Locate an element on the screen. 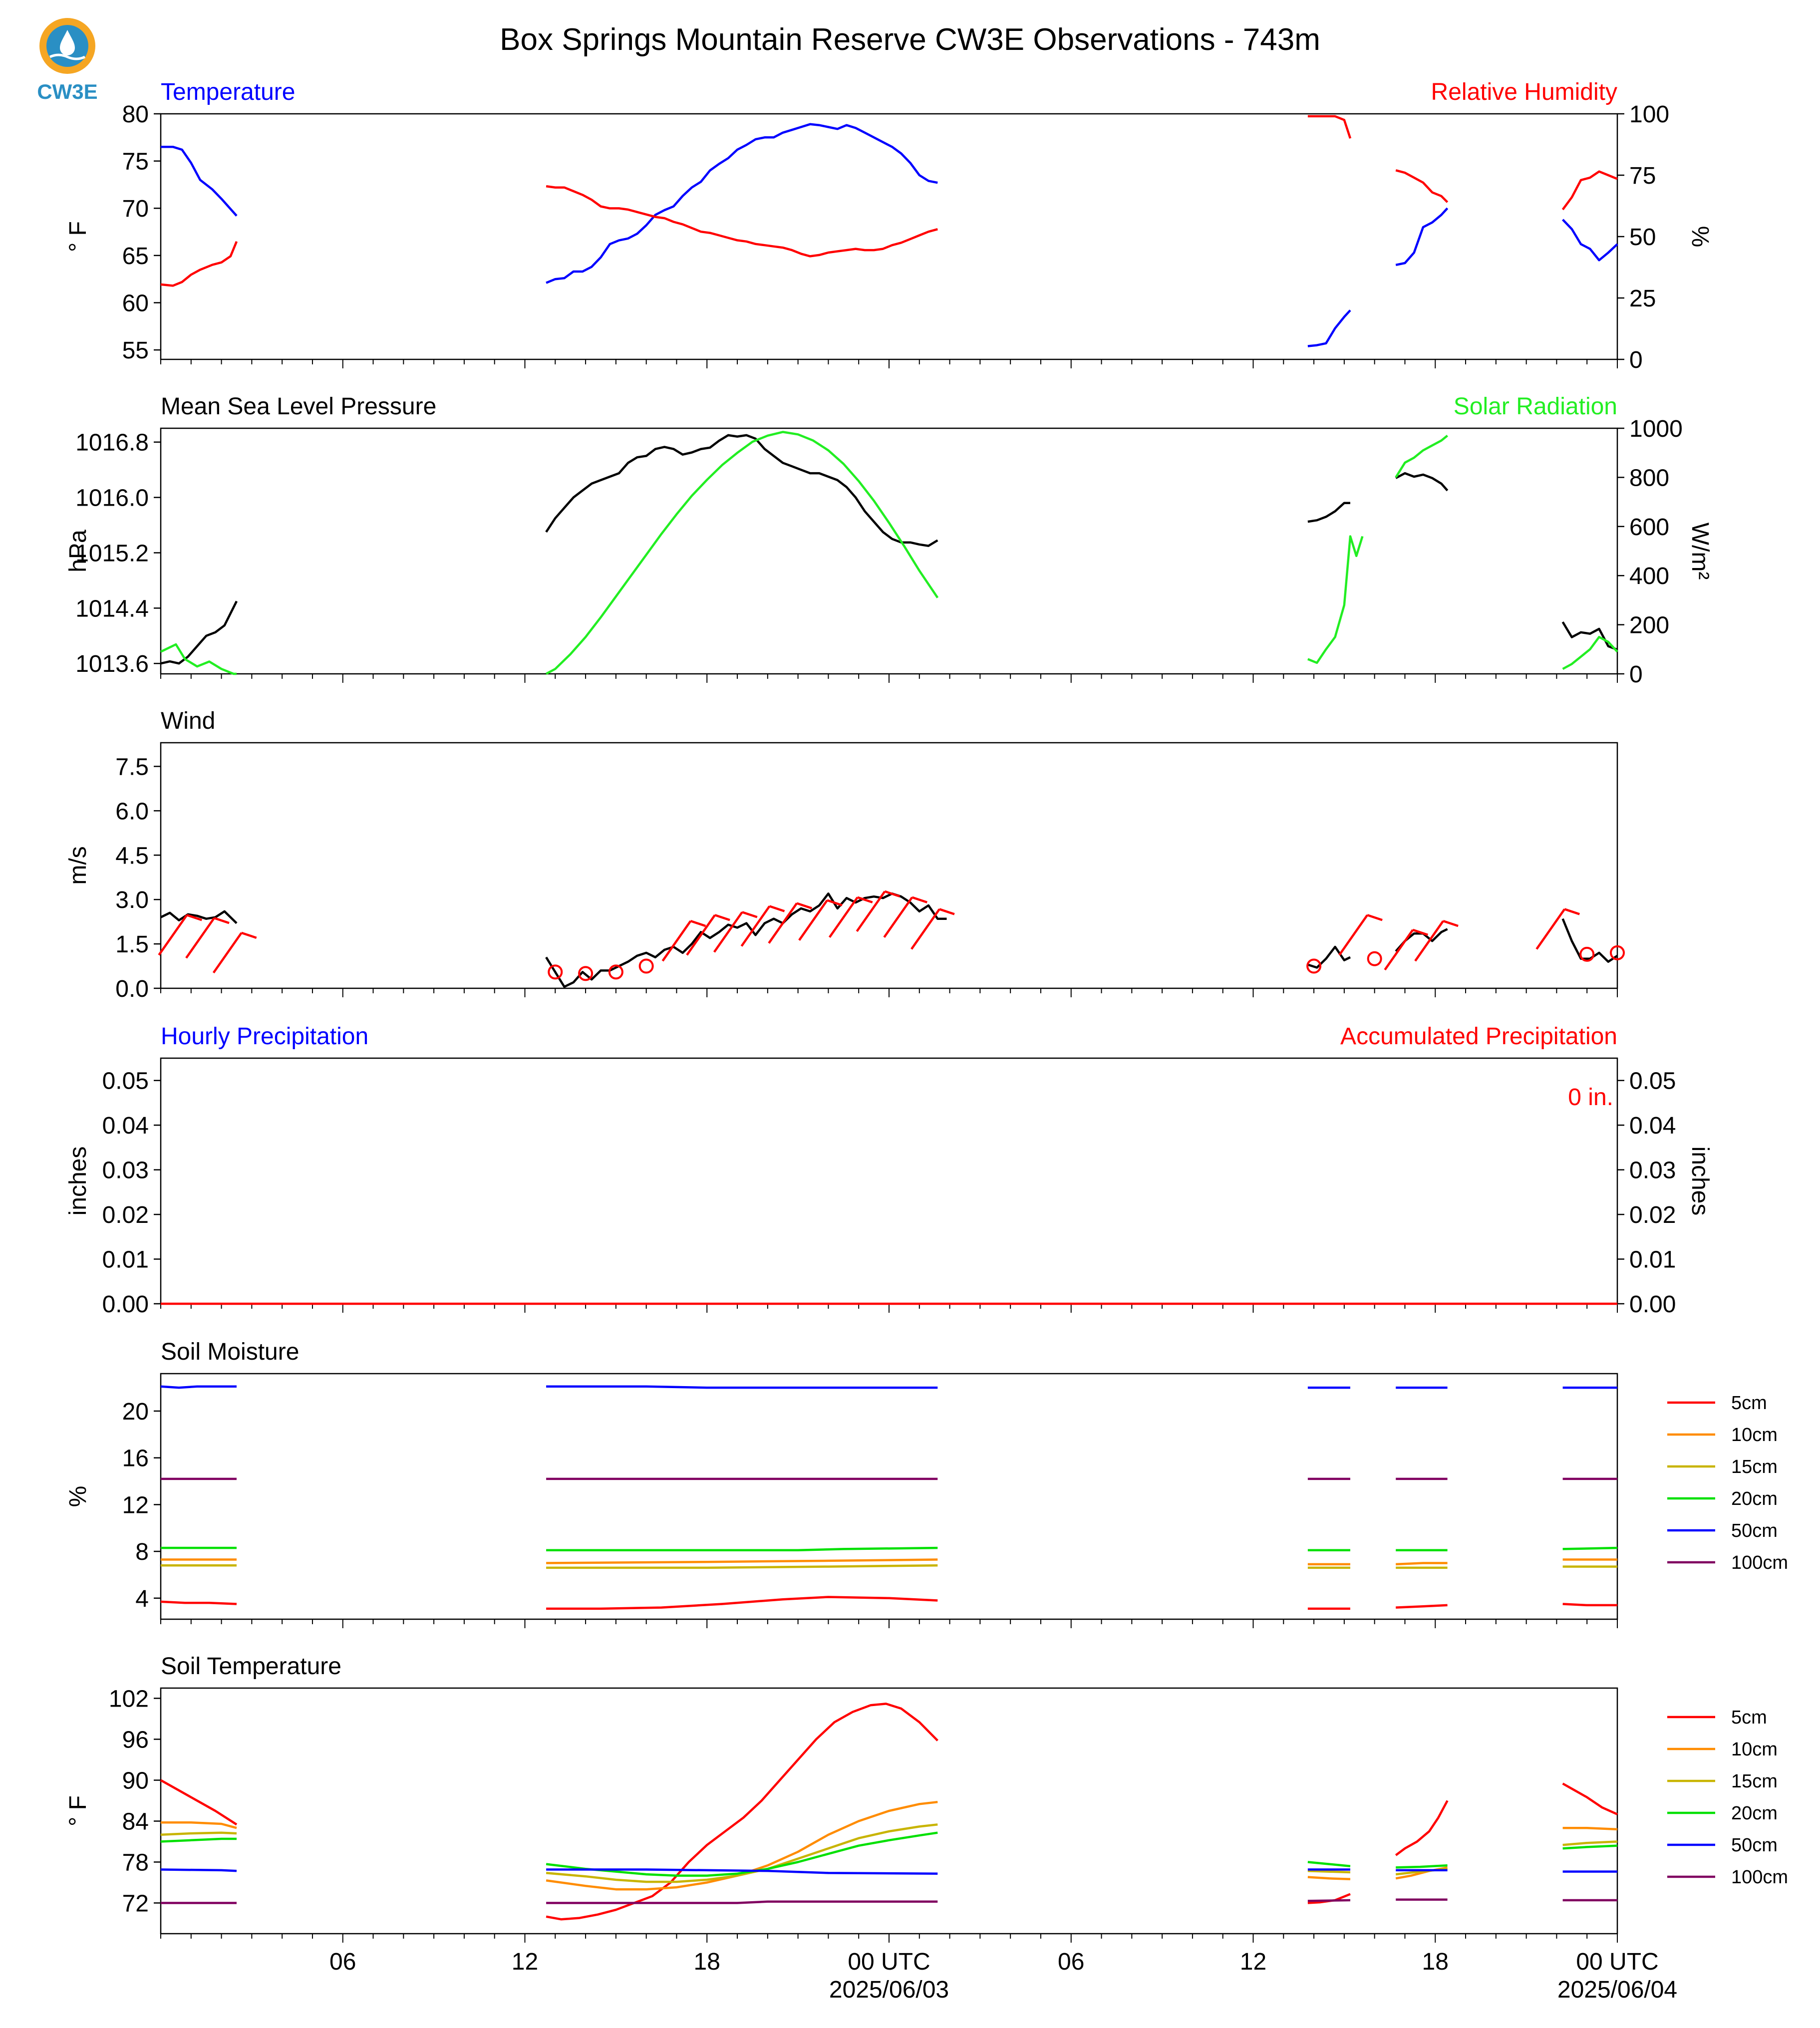  y-axis-label: m/s is located at coordinates (78, 865).